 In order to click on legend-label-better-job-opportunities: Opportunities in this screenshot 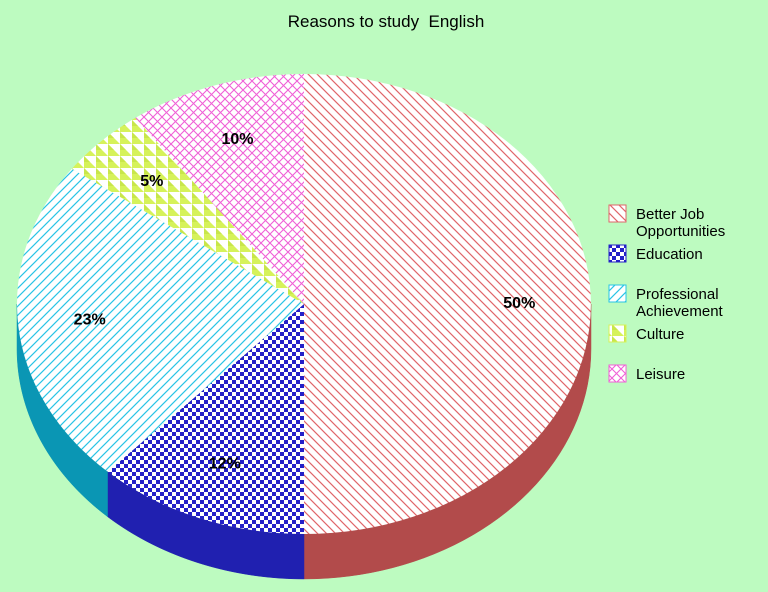, I will do `click(680, 231)`.